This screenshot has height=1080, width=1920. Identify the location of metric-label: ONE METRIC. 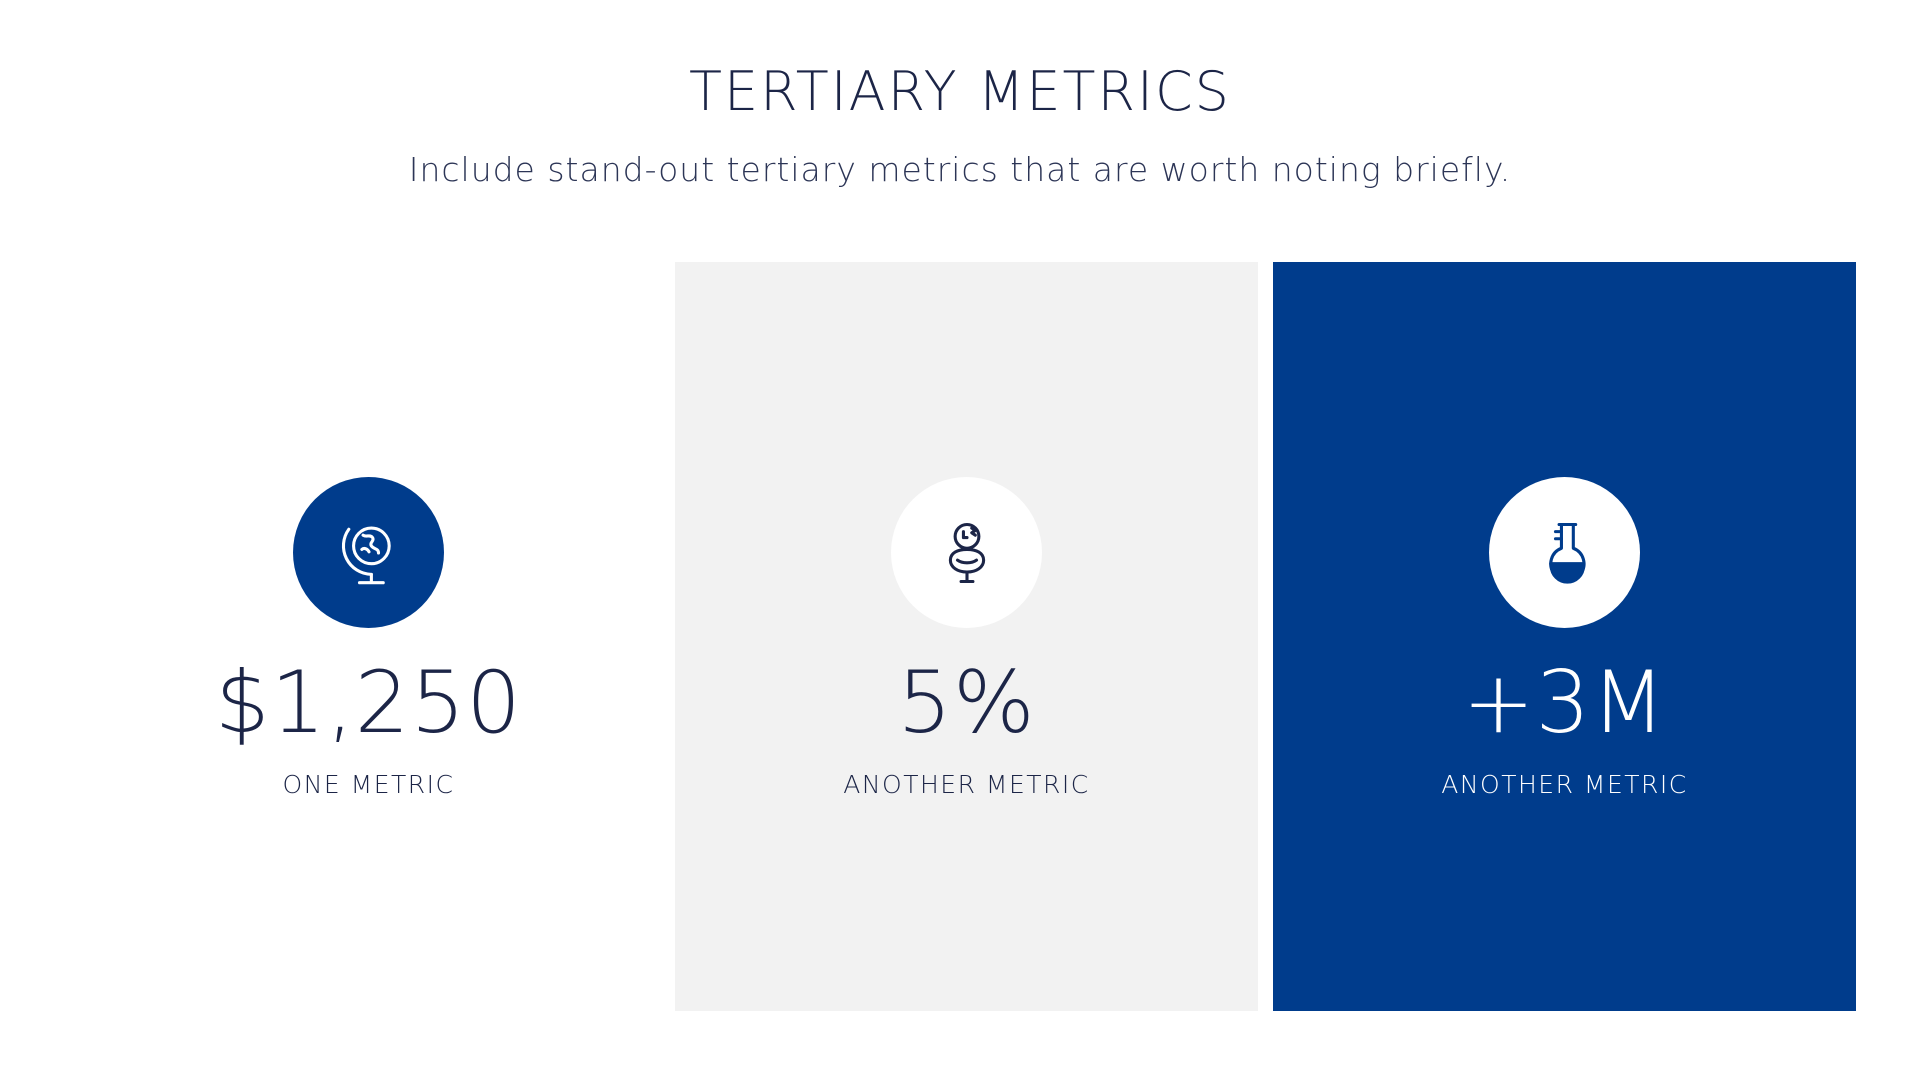
(368, 784).